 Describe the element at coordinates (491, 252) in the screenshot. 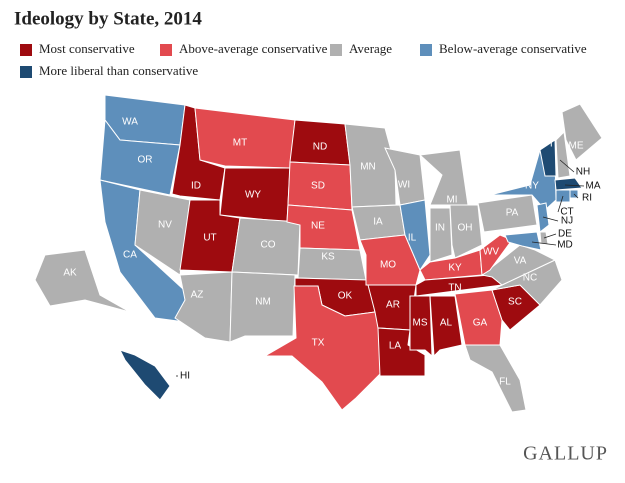

I see `state-label: WV` at that location.